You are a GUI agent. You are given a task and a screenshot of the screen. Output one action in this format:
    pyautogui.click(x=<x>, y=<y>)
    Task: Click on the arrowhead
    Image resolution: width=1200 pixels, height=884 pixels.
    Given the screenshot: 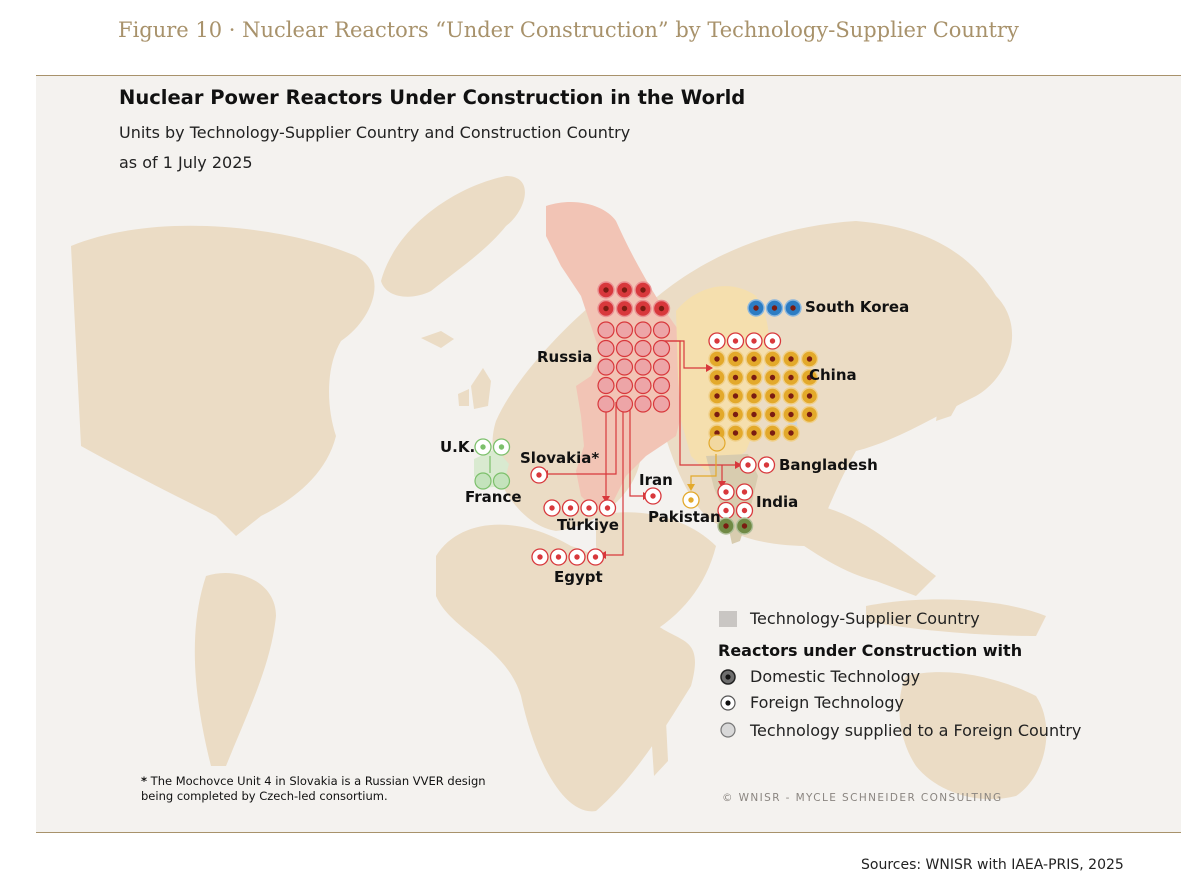 What is the action you would take?
    pyautogui.click(x=709, y=368)
    